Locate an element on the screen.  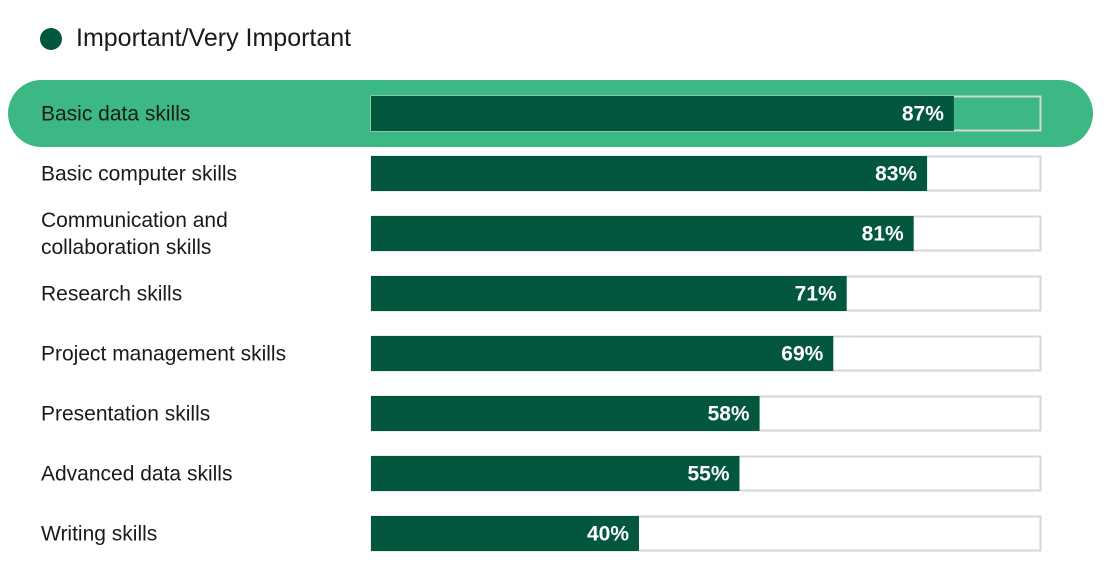
category-label-line: Research skills is located at coordinates (111, 294).